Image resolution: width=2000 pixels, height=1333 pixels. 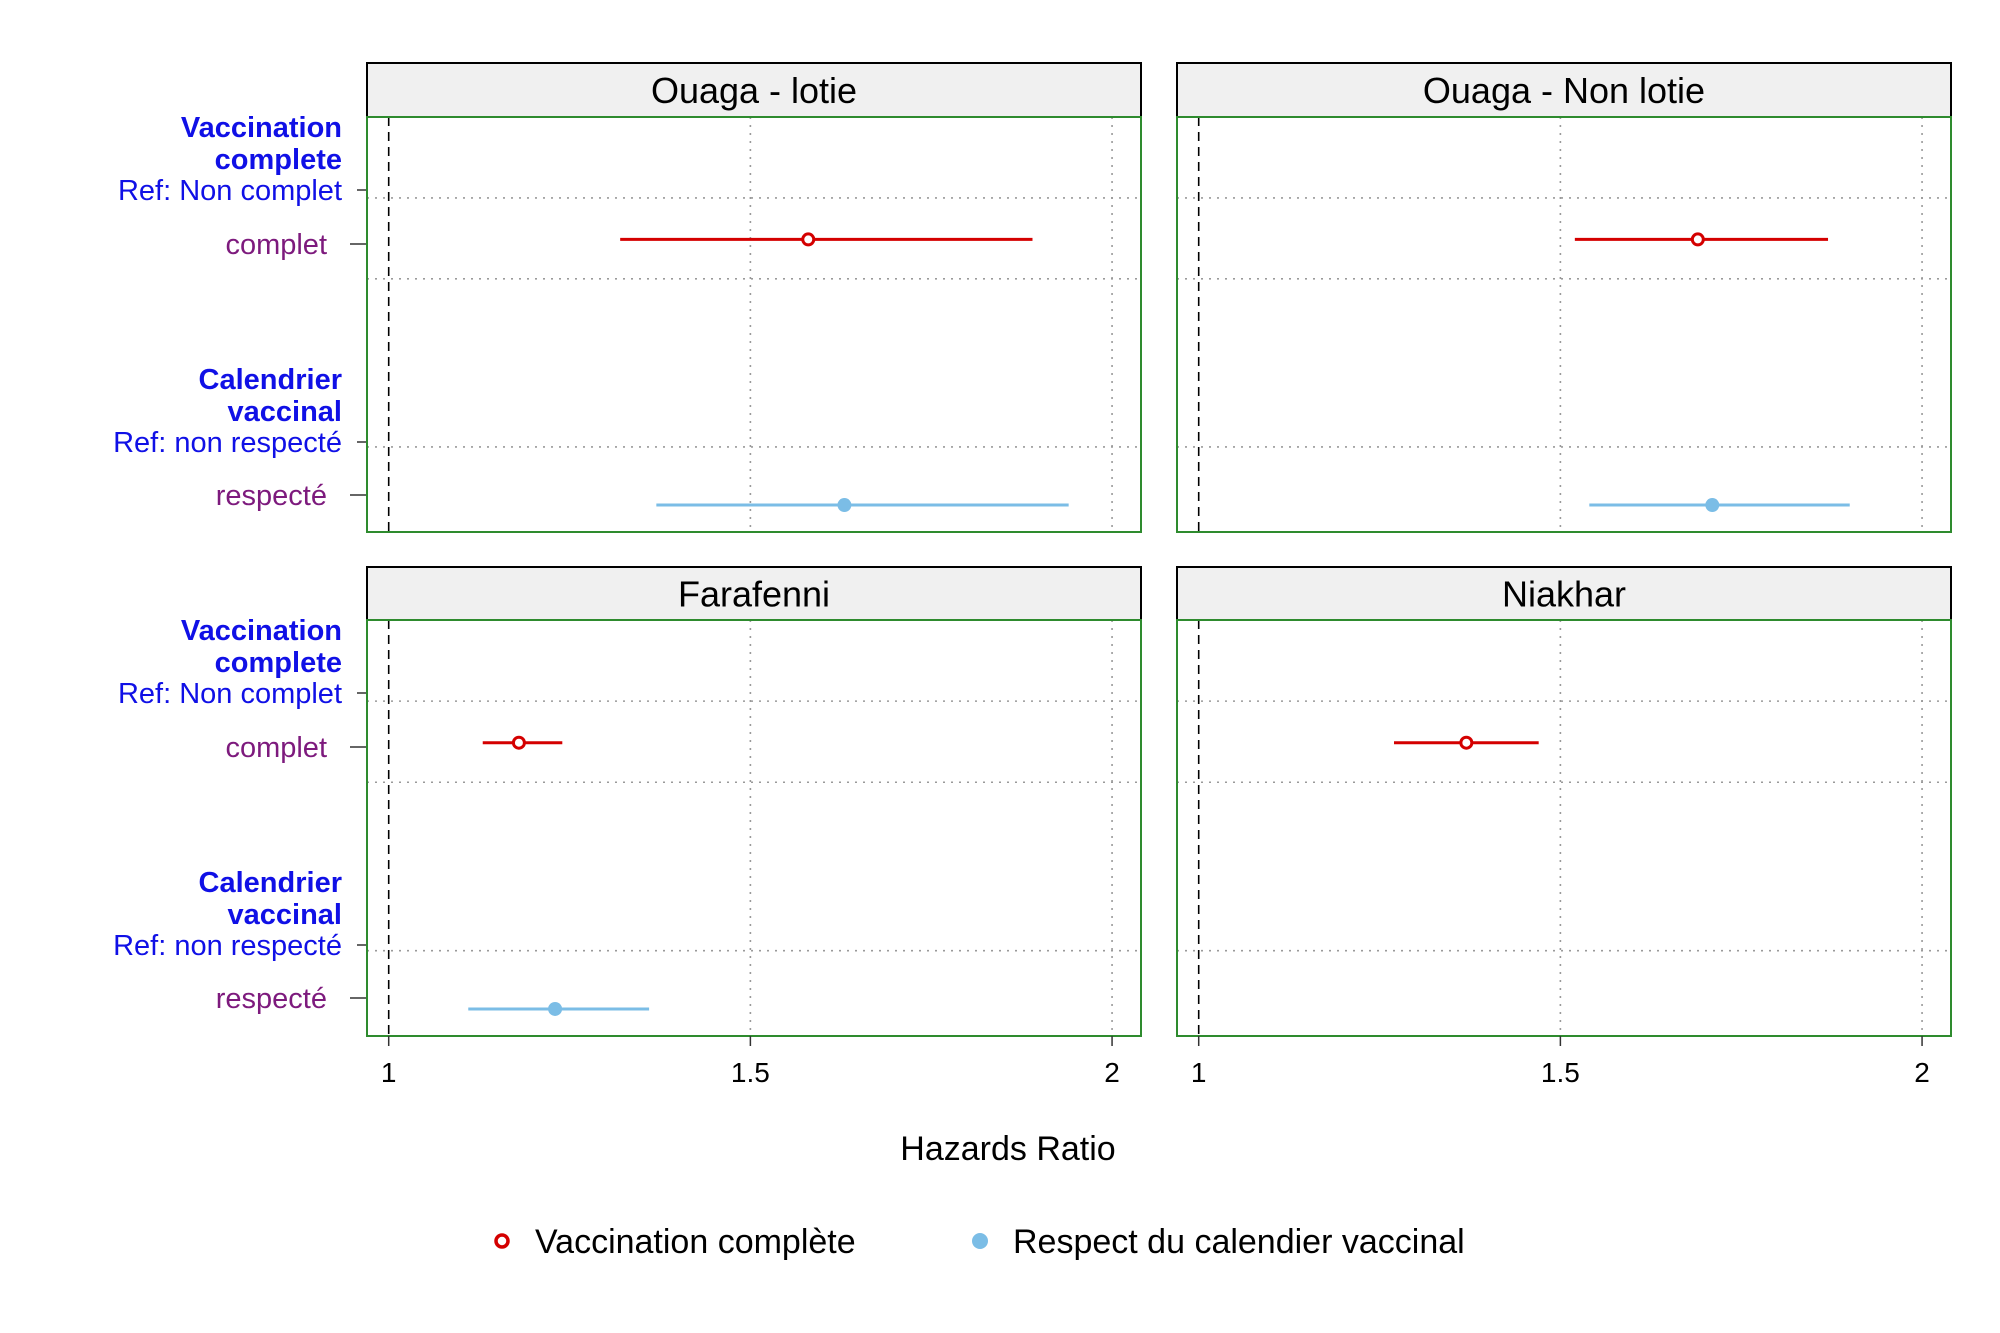 I want to click on panel-title: Niakhar, so click(x=1564, y=594).